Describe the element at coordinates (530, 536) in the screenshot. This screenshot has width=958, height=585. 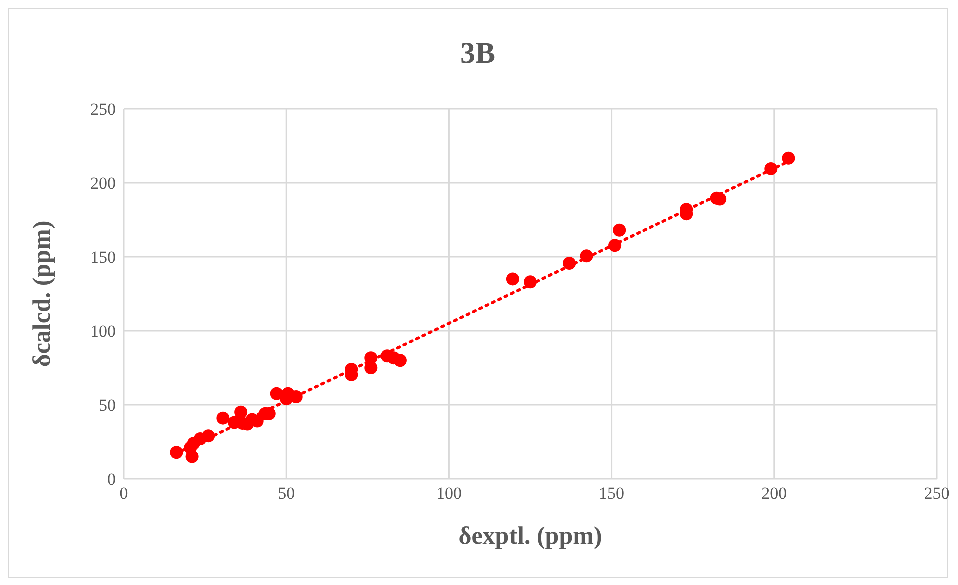
I see `x-axis-title: δexptl. (ppm)` at that location.